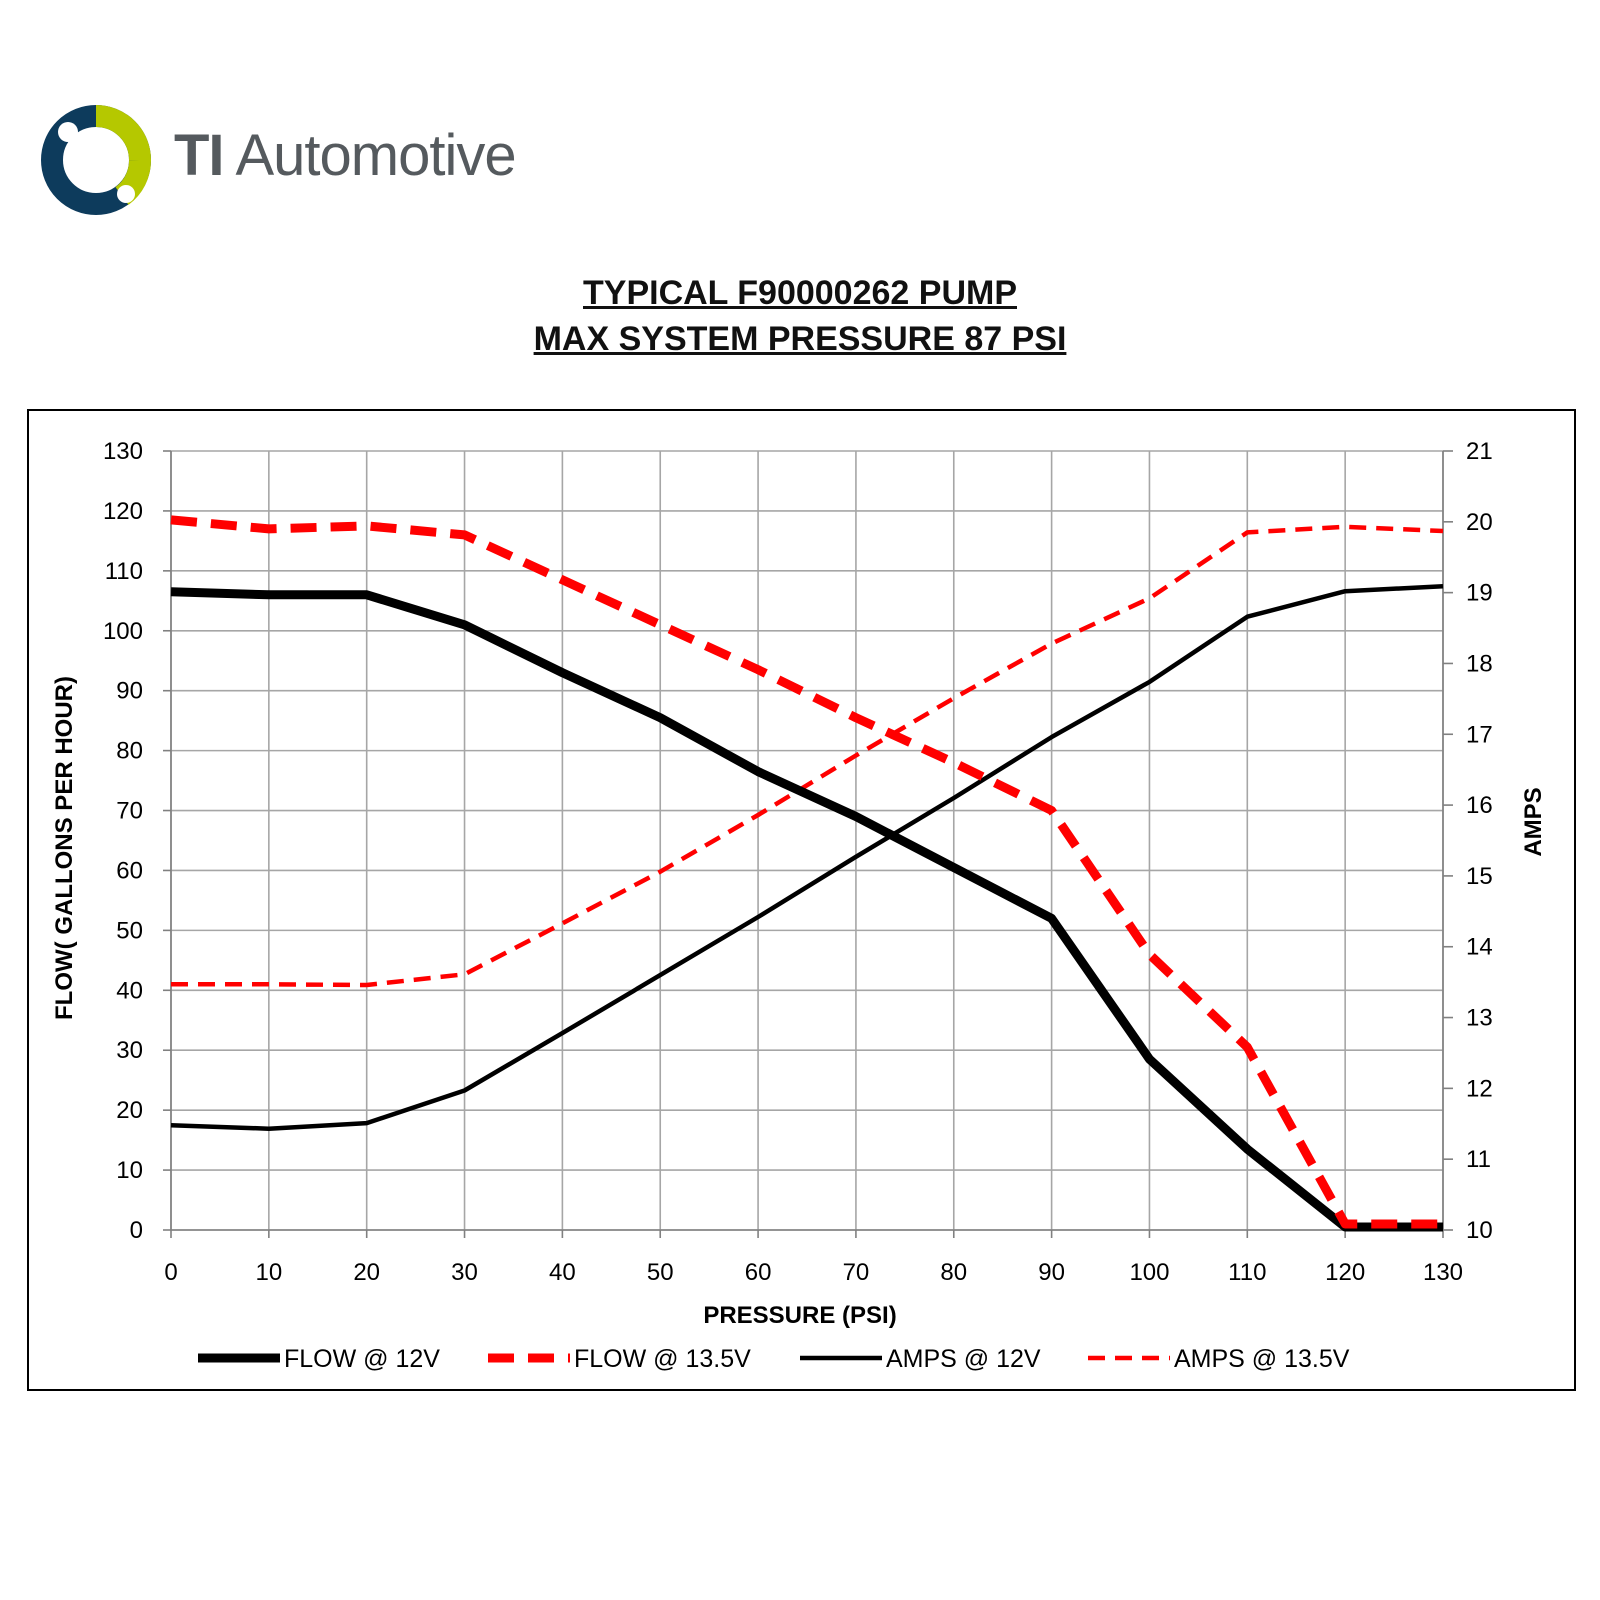  What do you see at coordinates (660, 1272) in the screenshot?
I see `x-tick-label: 50` at bounding box center [660, 1272].